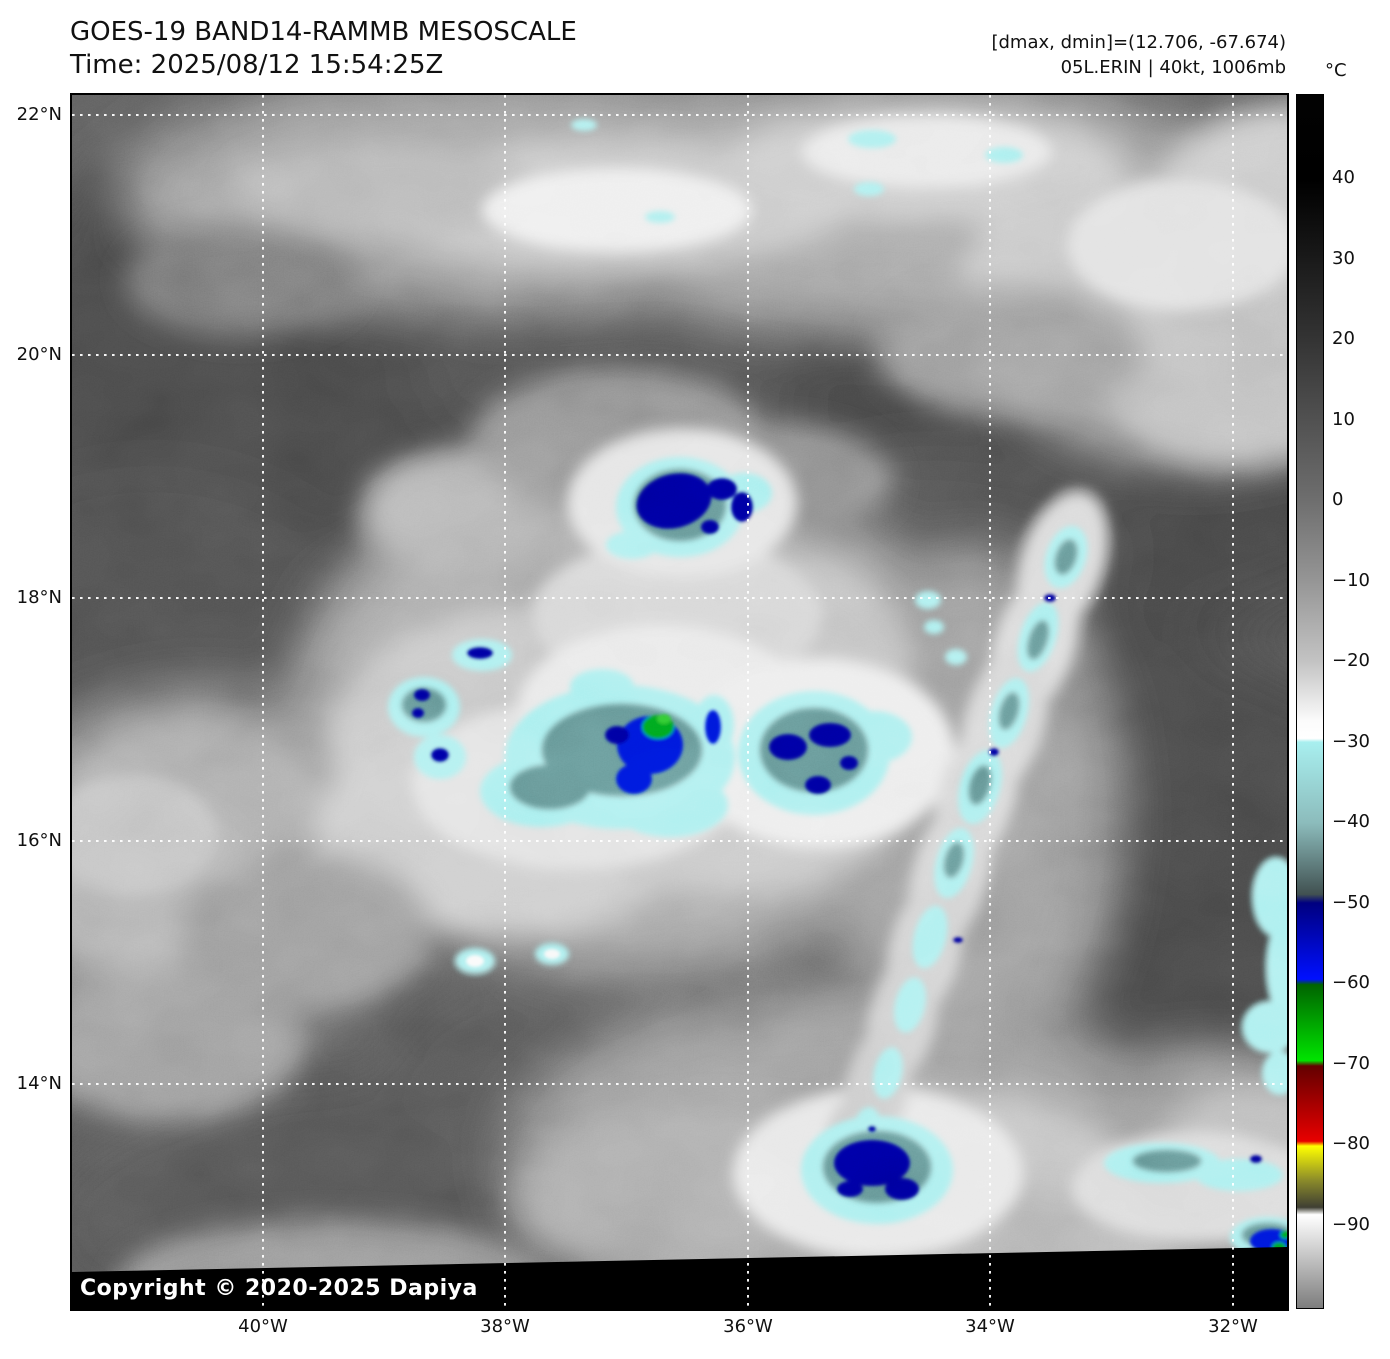 Image resolution: width=1390 pixels, height=1359 pixels. Describe the element at coordinates (257, 65) in the screenshot. I see `timestamp-label: Time: 2025/08/12 15:54:25Z` at that location.